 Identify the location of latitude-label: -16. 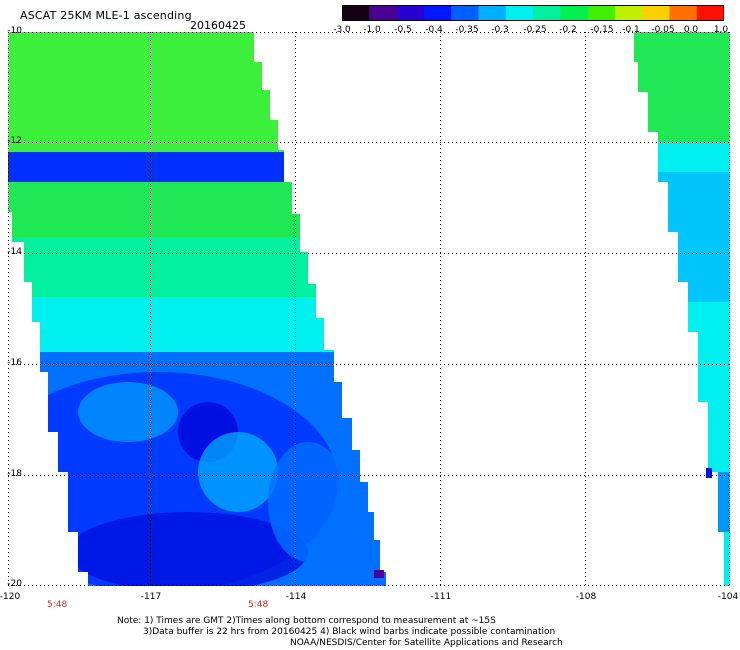
(14, 363).